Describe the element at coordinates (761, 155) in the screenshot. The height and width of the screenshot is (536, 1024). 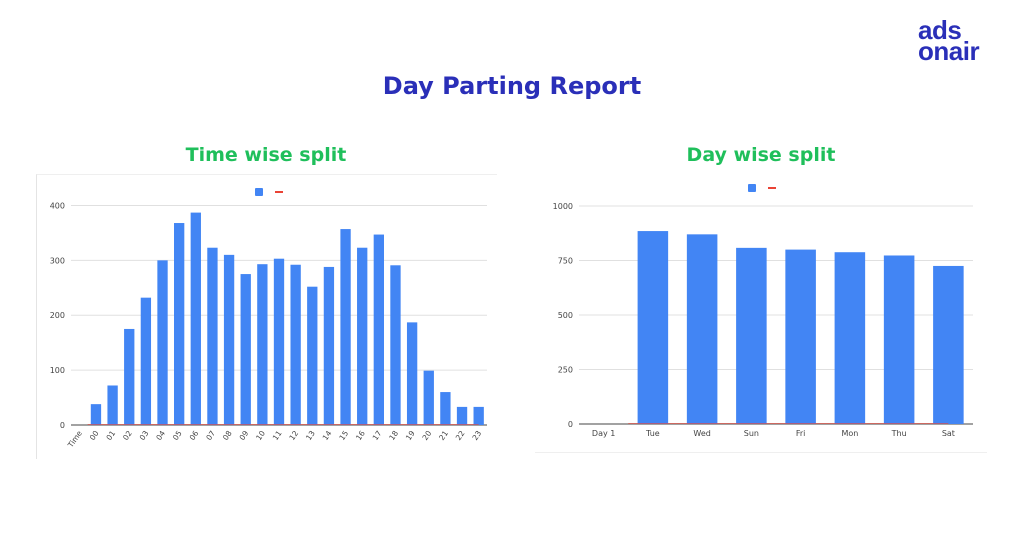
I see `chart-title-day: Day wise split` at that location.